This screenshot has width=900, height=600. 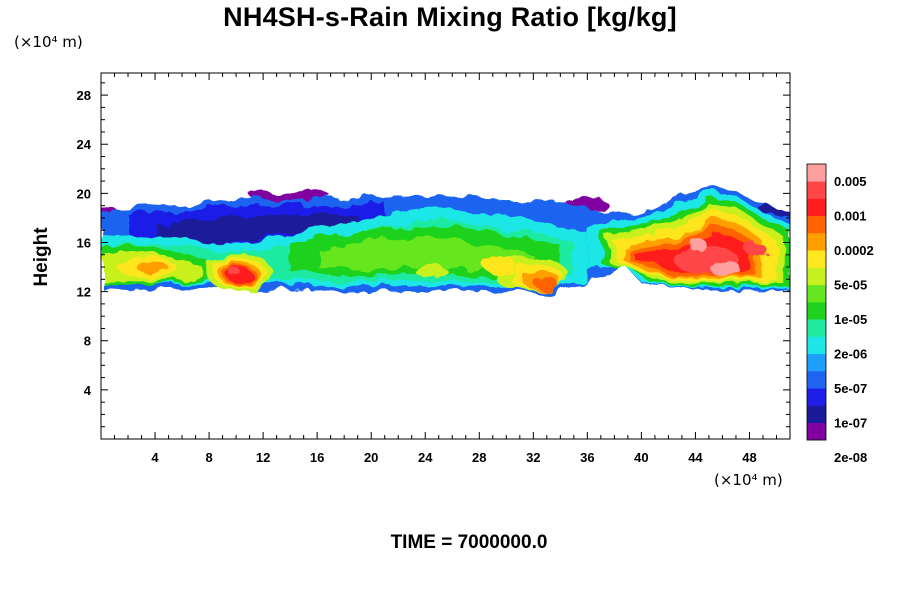 I want to click on y-axis-unit: (×10⁴ m), so click(x=48, y=42).